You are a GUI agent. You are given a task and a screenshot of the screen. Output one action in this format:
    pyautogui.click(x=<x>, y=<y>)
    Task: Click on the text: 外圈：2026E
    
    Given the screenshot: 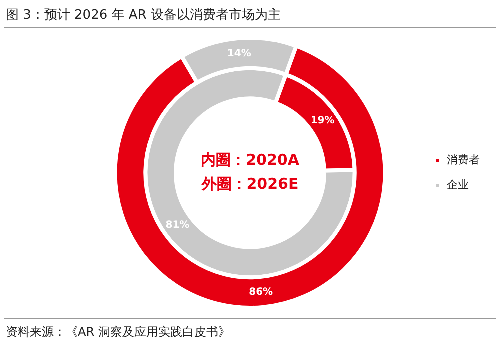 What is the action you would take?
    pyautogui.click(x=249, y=183)
    